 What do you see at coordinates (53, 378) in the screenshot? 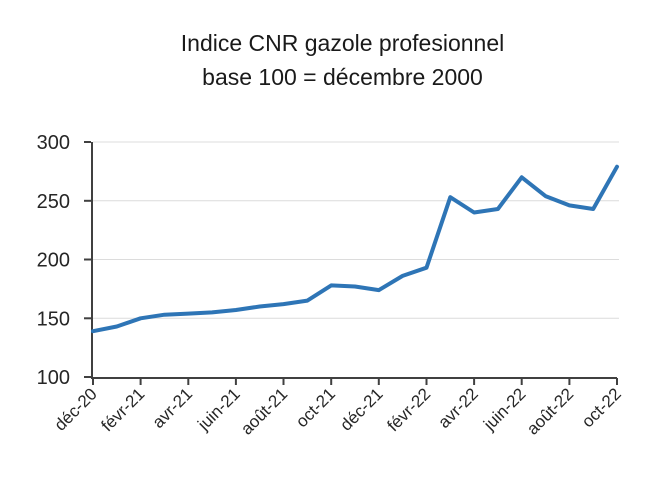
I see `y-tick-label: 100` at bounding box center [53, 378].